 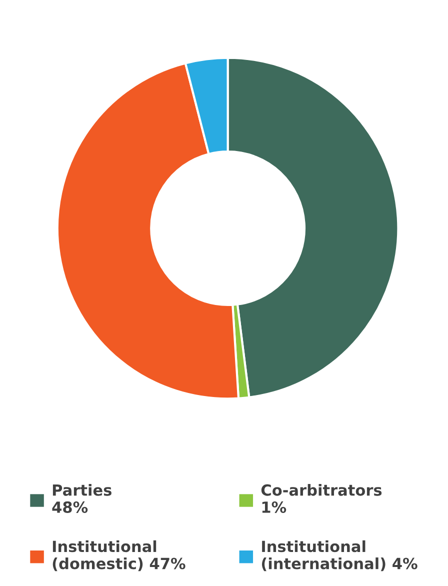 What do you see at coordinates (321, 490) in the screenshot?
I see `legend-label: Co-arbitrators` at bounding box center [321, 490].